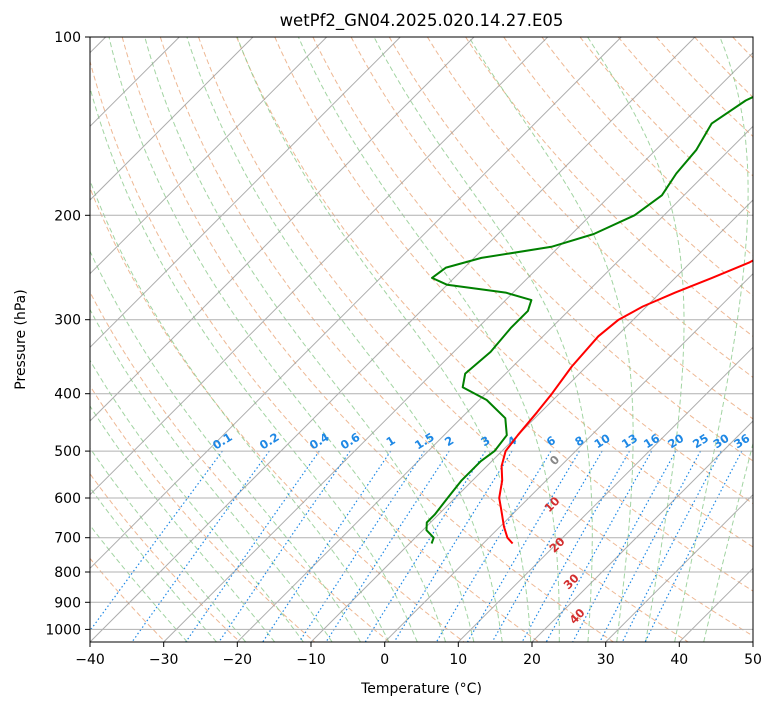 This screenshot has height=713, width=775. I want to click on y-tick-label: 400, so click(67, 395).